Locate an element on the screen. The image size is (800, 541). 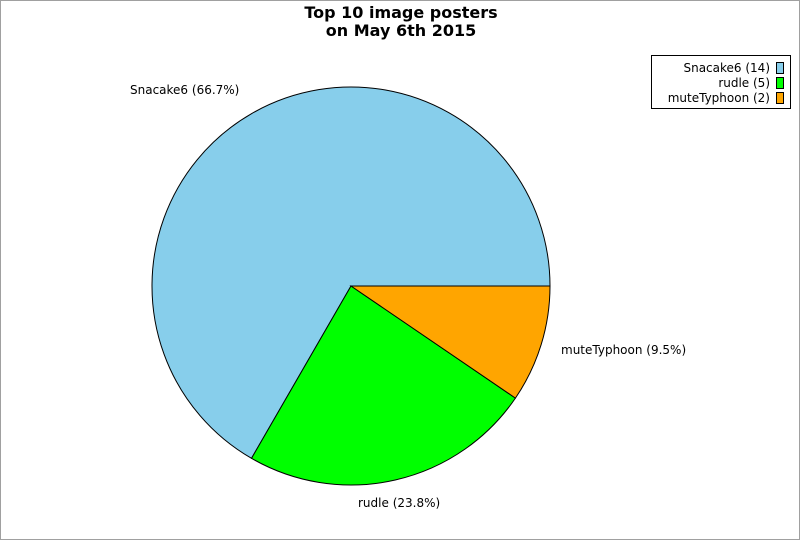
legend: Snacake6 (14) rudle (5) muteTyphoon (2) is located at coordinates (721, 82).